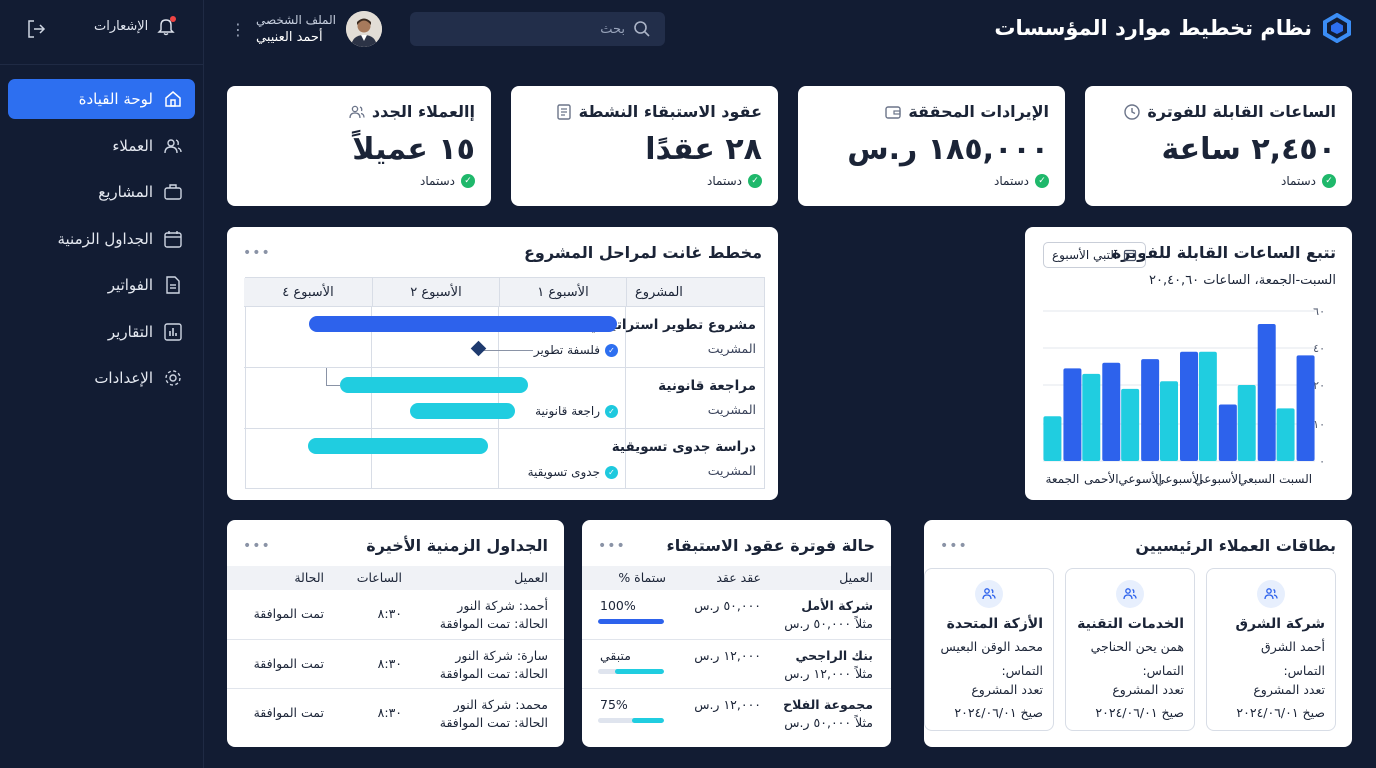 This screenshot has width=1376, height=768. What do you see at coordinates (738, 577) in the screenshot?
I see `column-header: عقد عقد` at bounding box center [738, 577].